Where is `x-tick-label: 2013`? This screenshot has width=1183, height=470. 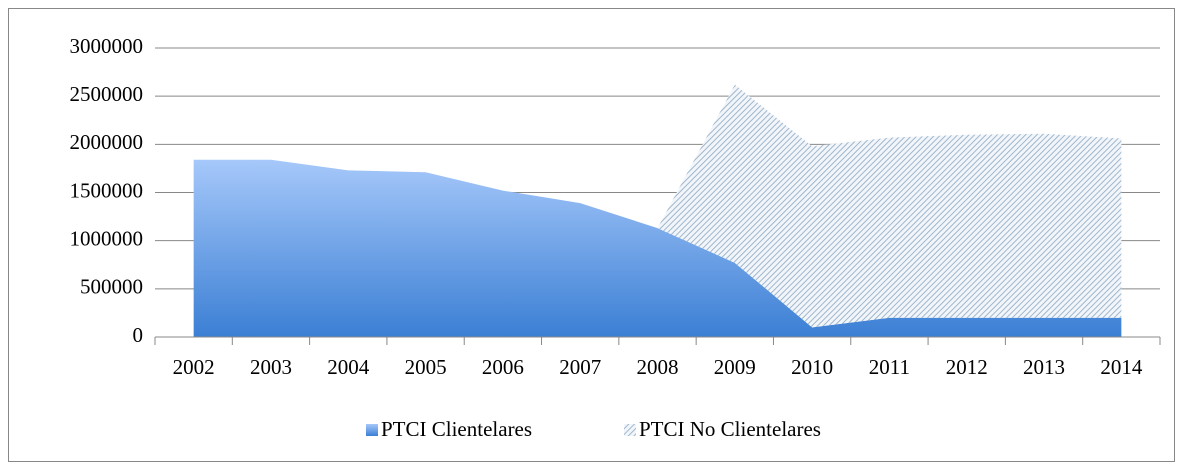 x-tick-label: 2013 is located at coordinates (1044, 367).